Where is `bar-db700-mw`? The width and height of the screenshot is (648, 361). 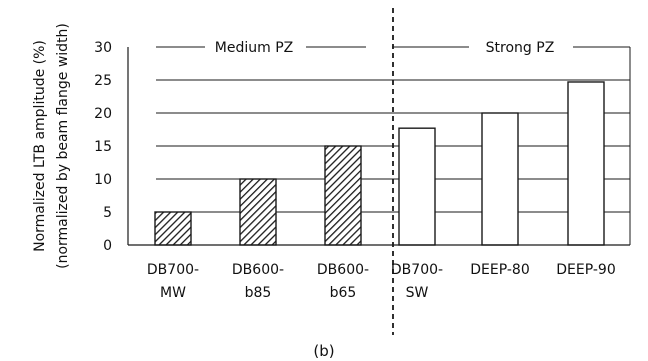 bar-db700-mw is located at coordinates (173, 228).